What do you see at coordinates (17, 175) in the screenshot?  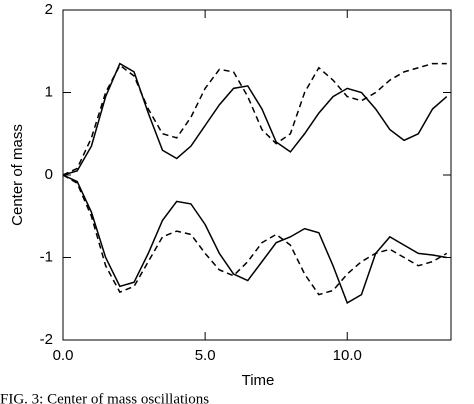 I see `y-axis-label: Center of mass` at bounding box center [17, 175].